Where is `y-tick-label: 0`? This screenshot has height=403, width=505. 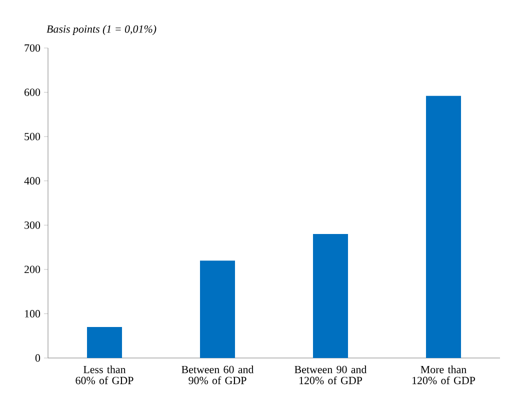 y-tick-label: 0 is located at coordinates (37, 358).